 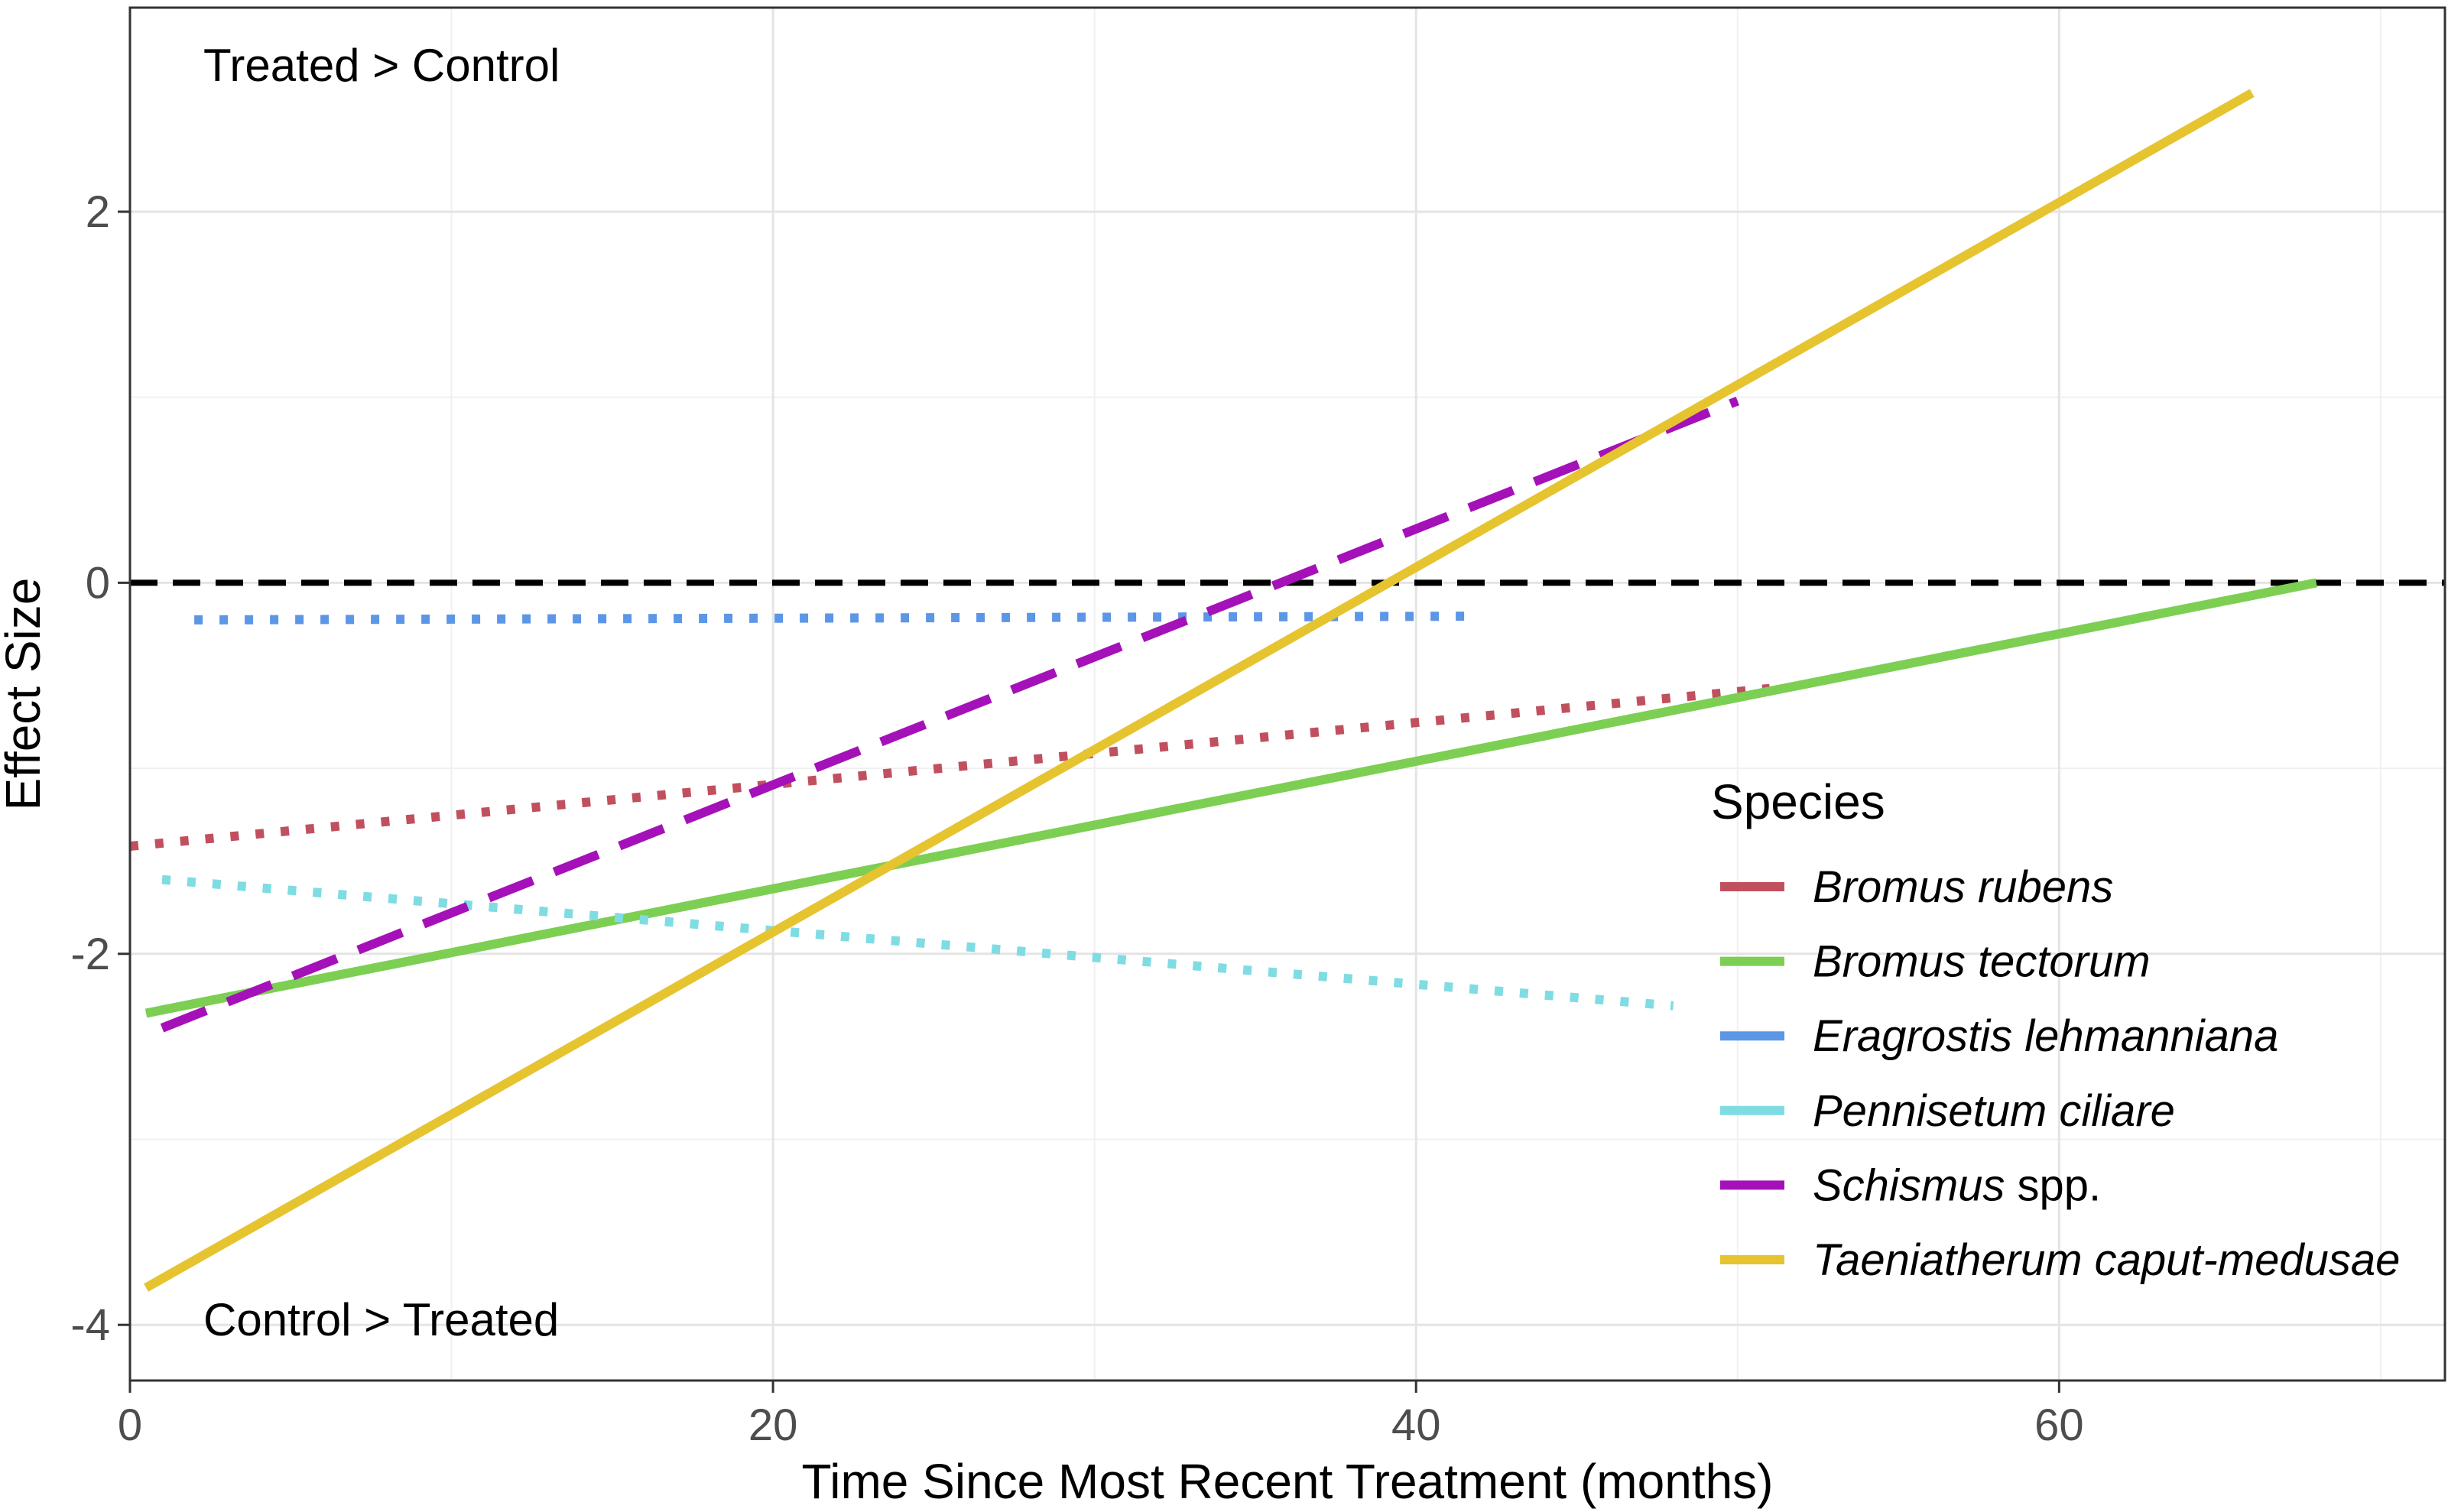 I want to click on annotation-bottom: Control > Treated, so click(x=381, y=1319).